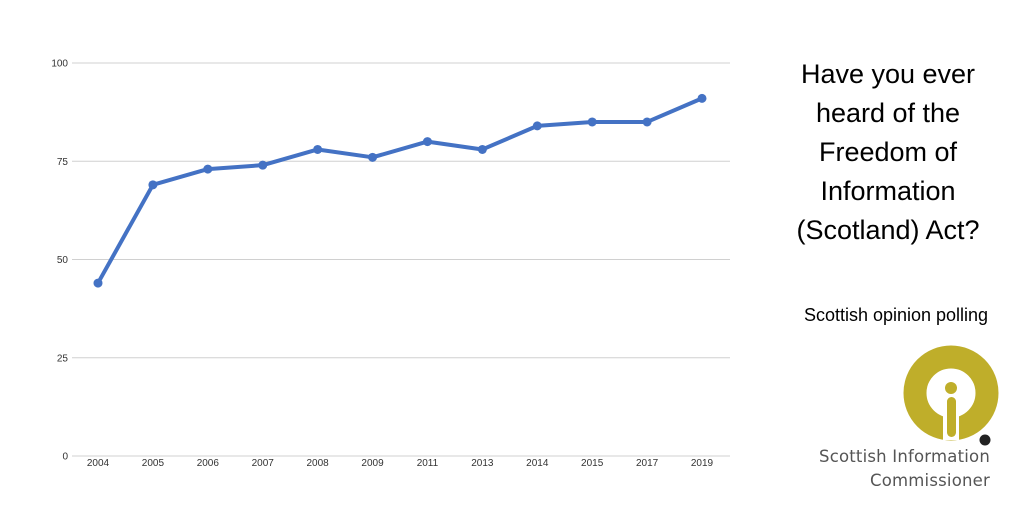  Describe the element at coordinates (888, 74) in the screenshot. I see `chart-title-line: Have you ever` at that location.